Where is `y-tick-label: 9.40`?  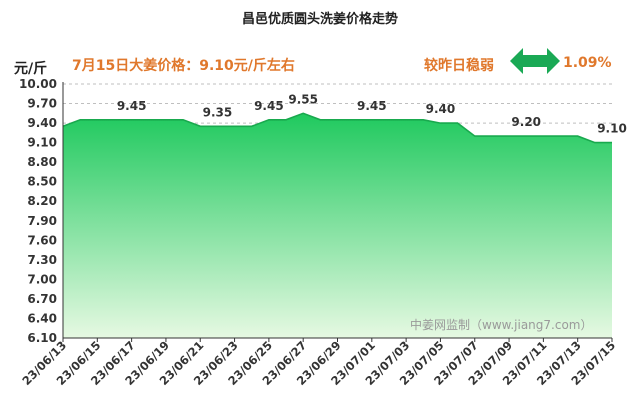 y-tick-label: 9.40 is located at coordinates (42, 123).